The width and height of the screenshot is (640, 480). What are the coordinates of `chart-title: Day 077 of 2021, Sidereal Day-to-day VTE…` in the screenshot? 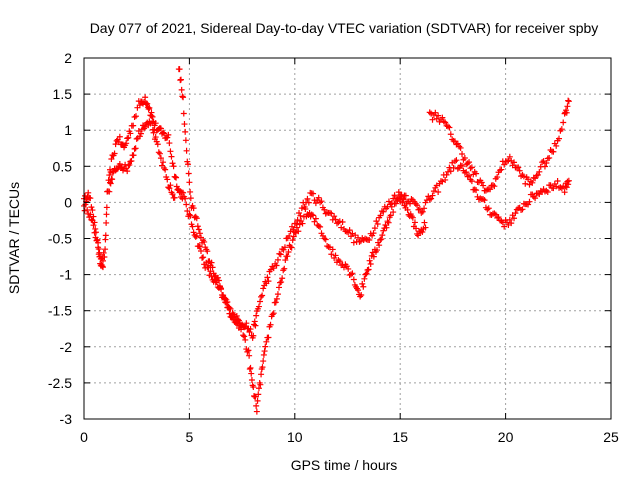 It's located at (344, 28).